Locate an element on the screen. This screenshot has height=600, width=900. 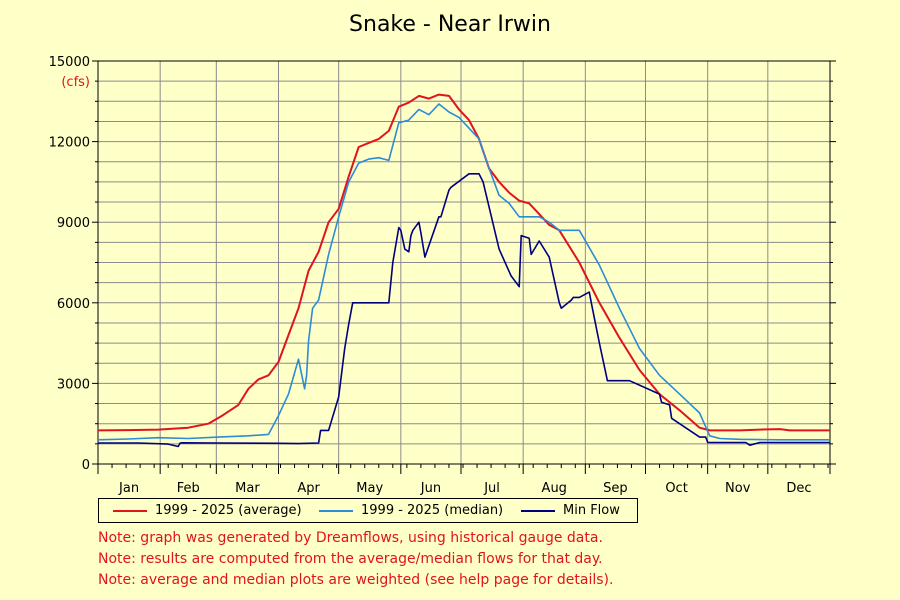
legend-item-median: 1999 - 2025 (median) is located at coordinates (411, 511).